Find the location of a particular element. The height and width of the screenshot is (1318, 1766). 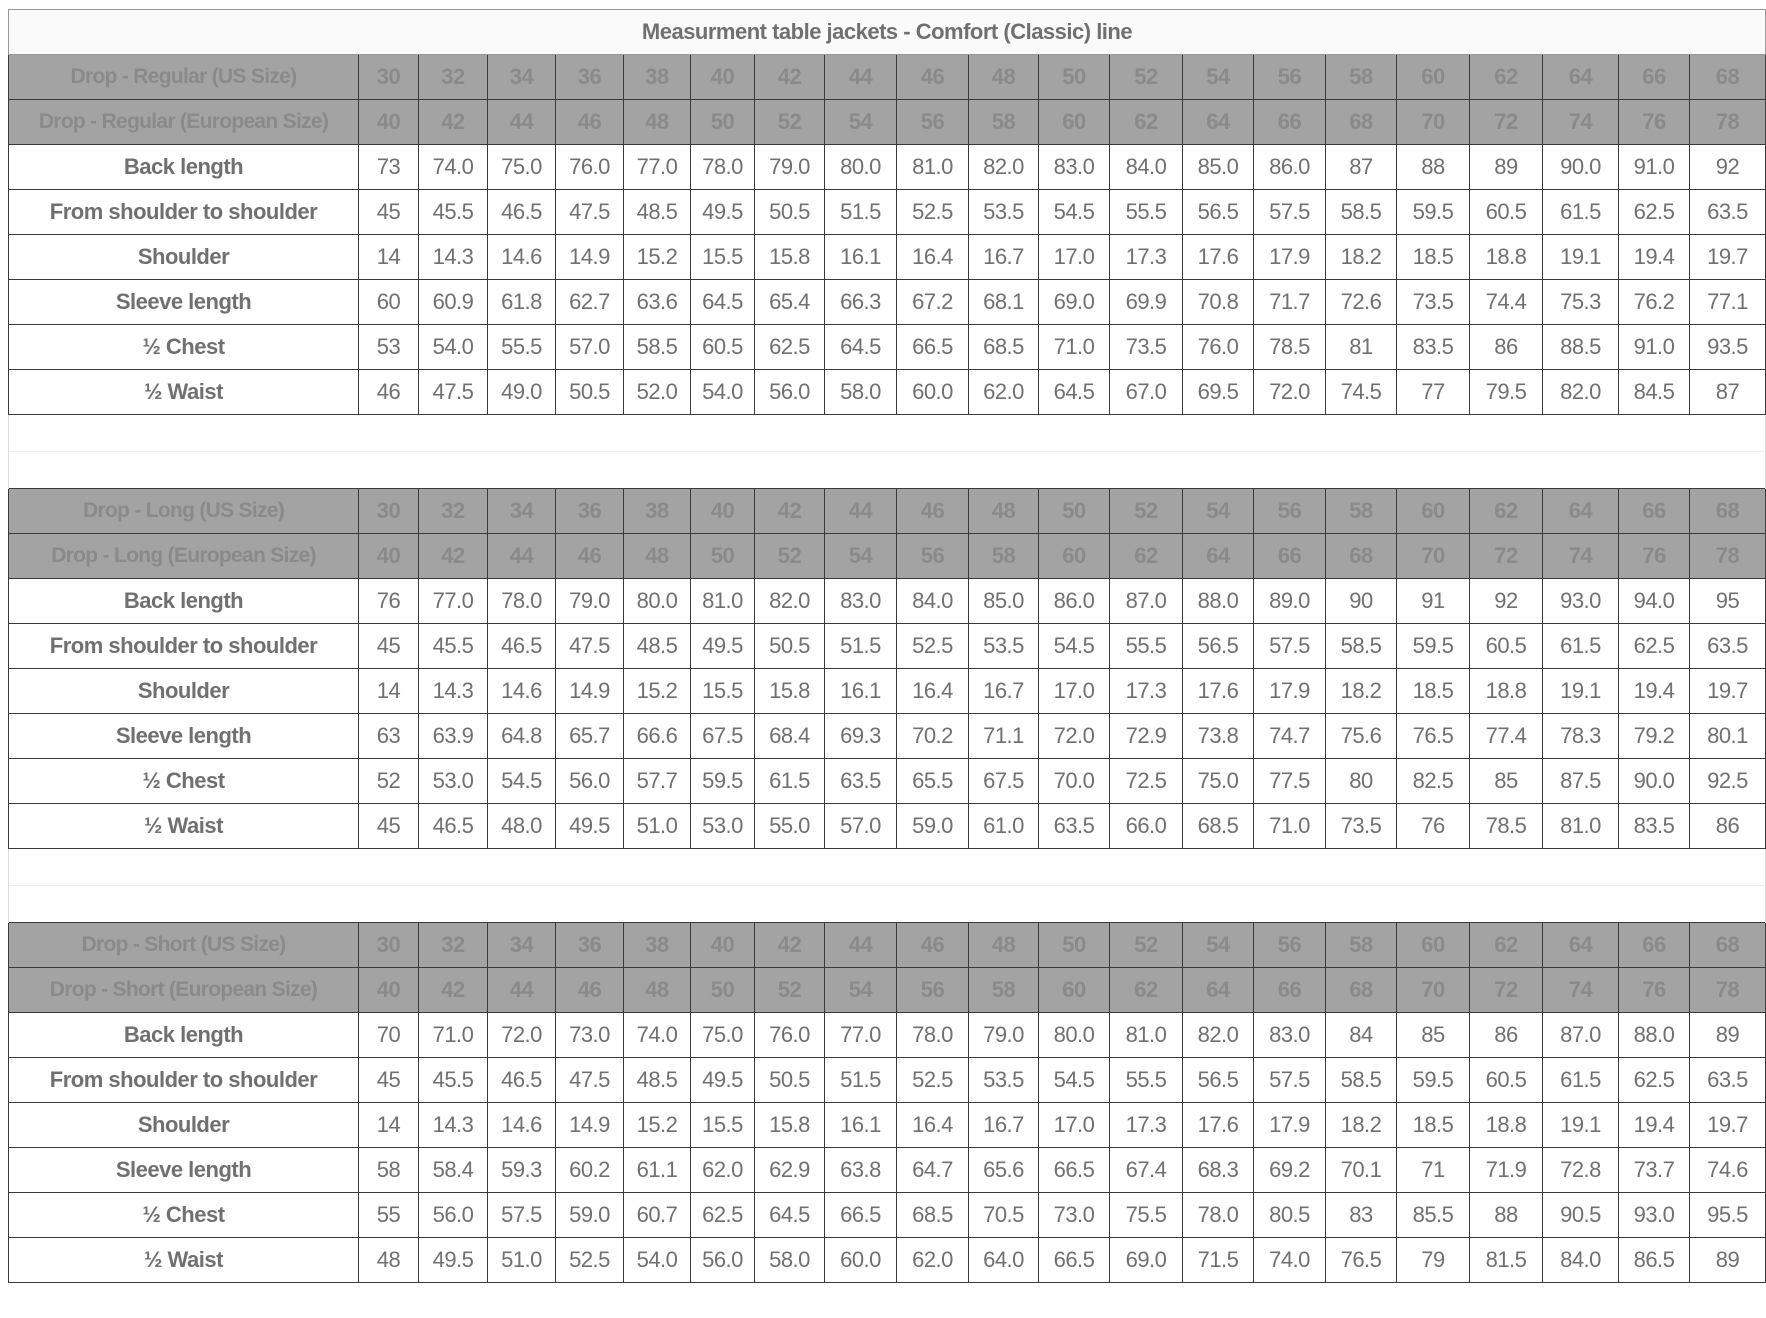

value-cell: 83.5 is located at coordinates (1433, 347).